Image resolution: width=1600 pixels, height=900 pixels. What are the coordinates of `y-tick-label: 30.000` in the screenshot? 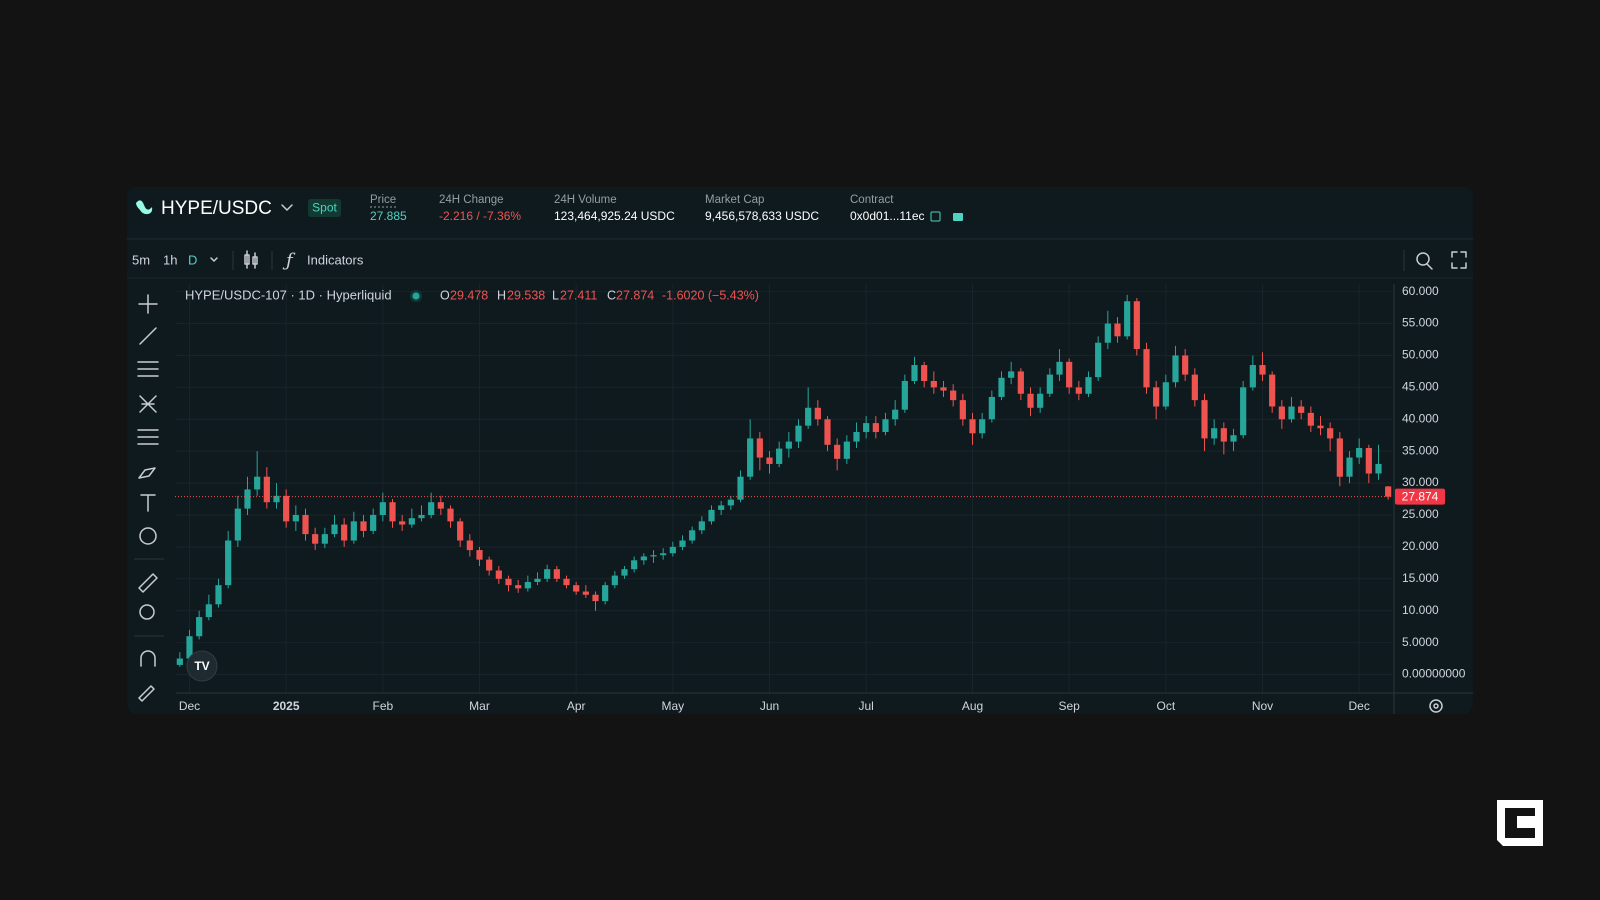 It's located at (1420, 482).